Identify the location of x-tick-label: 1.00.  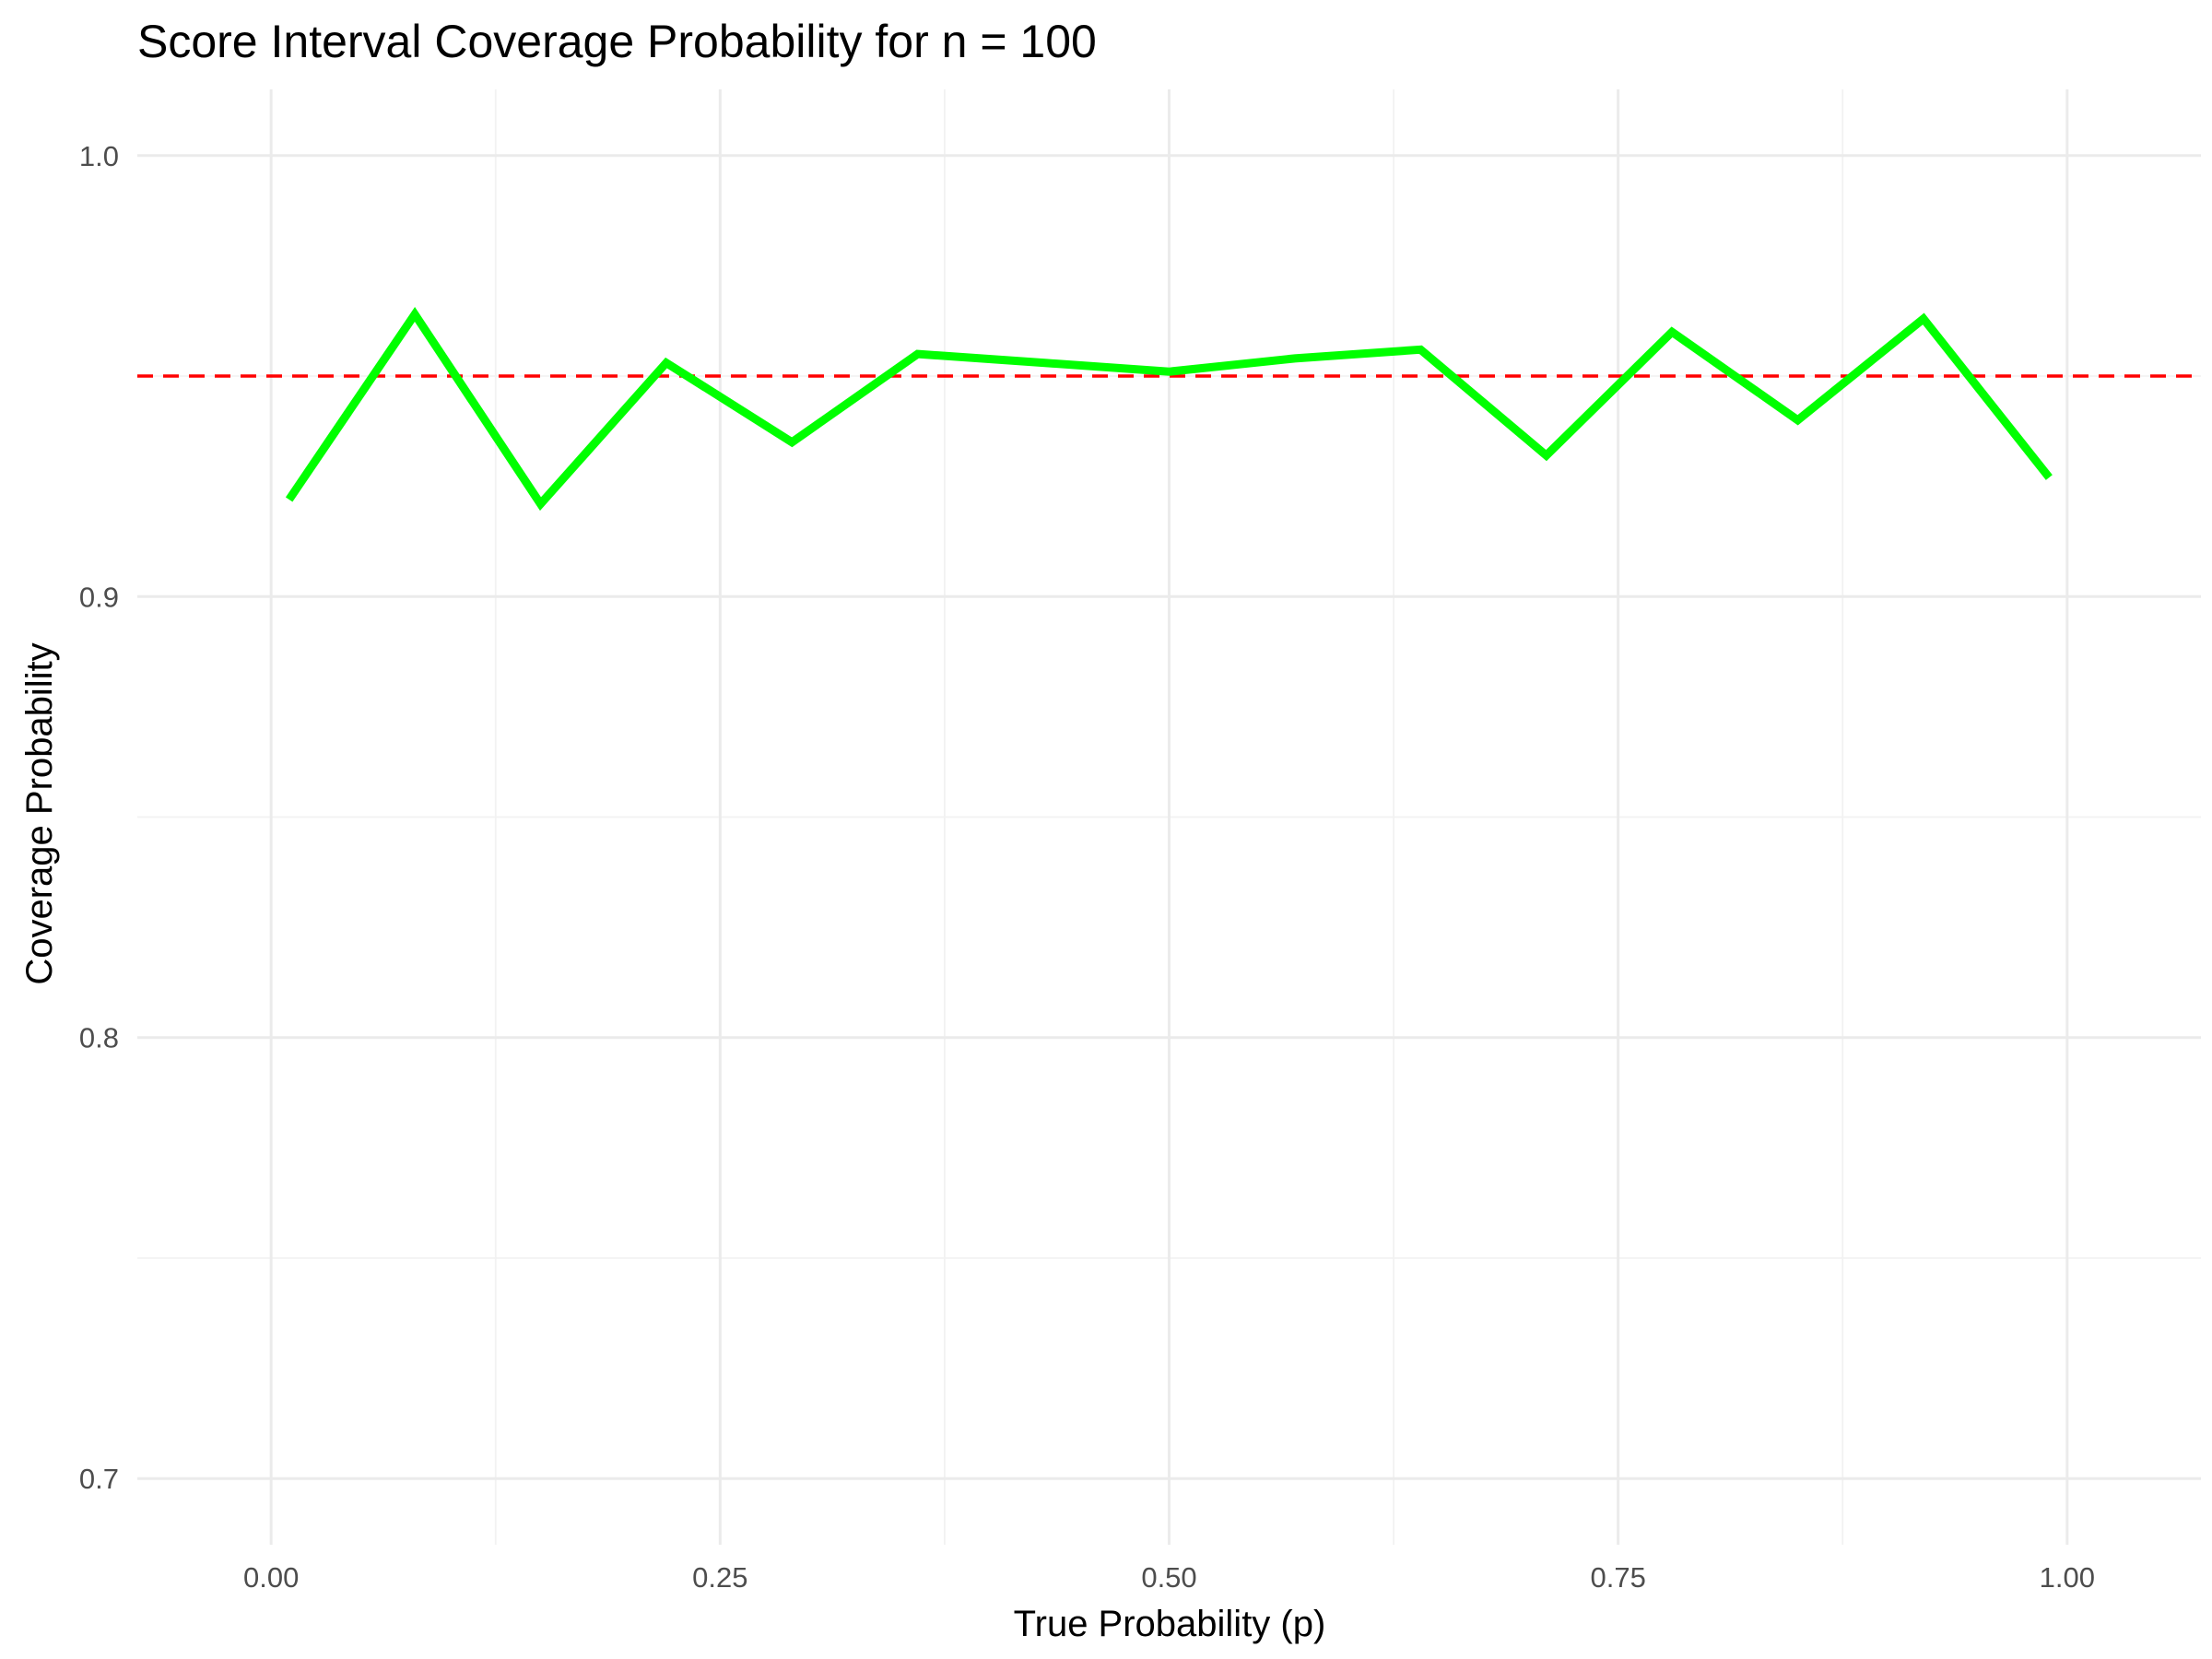
(2067, 1577).